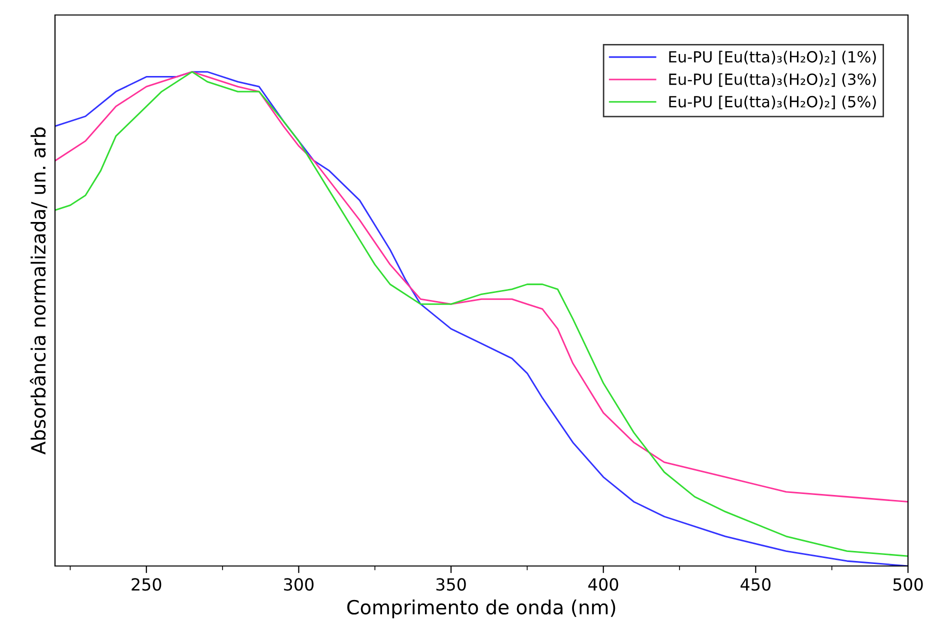  What do you see at coordinates (772, 80) in the screenshot?
I see `legend-label: Eu-PU [Eu(tta)₃(H₂O)₂] (3%)` at bounding box center [772, 80].